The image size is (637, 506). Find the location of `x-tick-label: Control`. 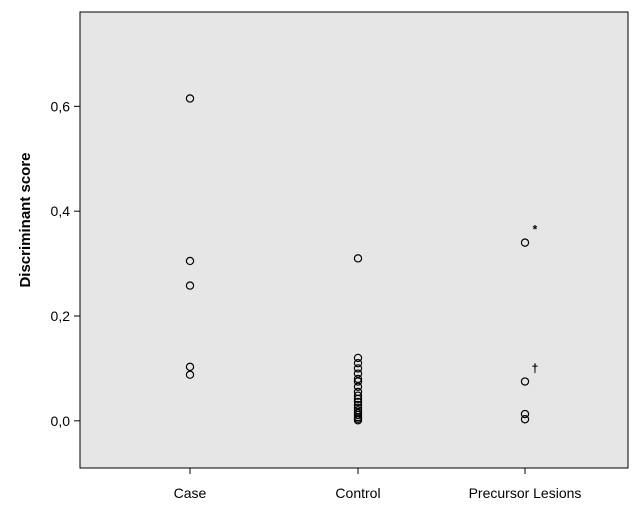

x-tick-label: Control is located at coordinates (357, 493).